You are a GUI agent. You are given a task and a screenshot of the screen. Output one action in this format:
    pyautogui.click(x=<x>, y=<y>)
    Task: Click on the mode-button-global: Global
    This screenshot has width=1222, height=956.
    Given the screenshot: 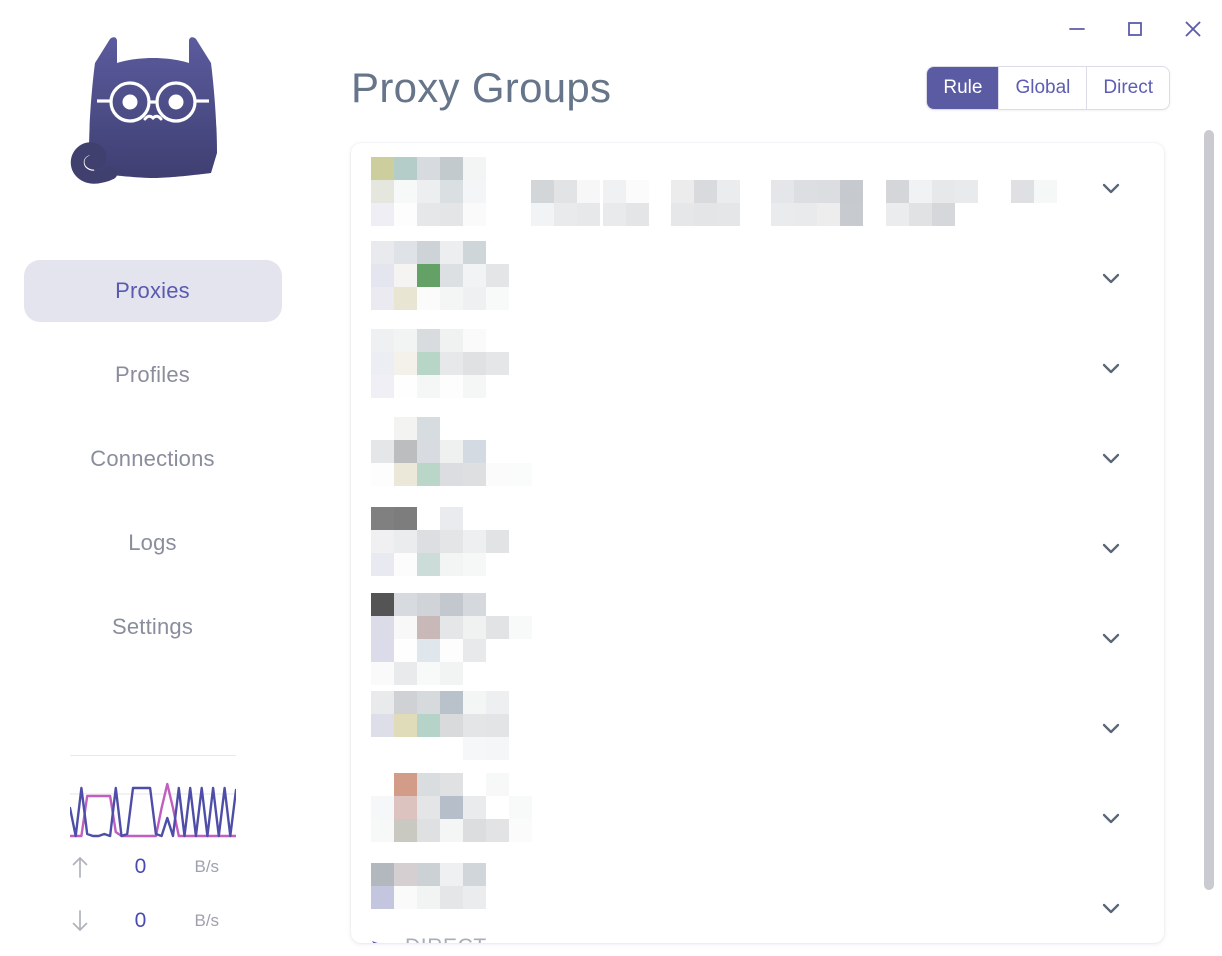 What is the action you would take?
    pyautogui.click(x=1043, y=88)
    